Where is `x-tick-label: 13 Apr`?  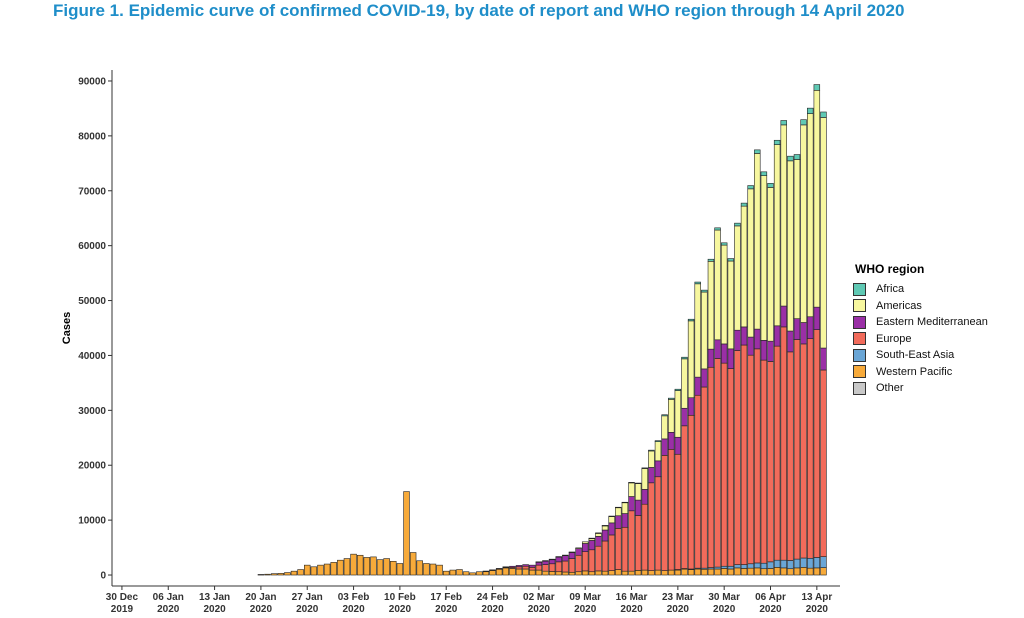 x-tick-label: 13 Apr is located at coordinates (816, 597).